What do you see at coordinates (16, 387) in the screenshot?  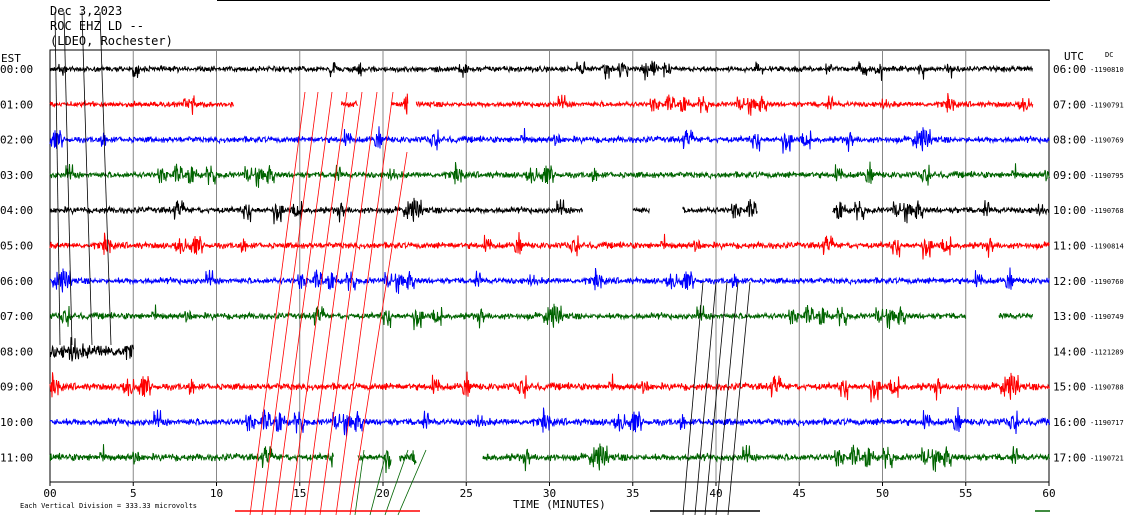 I see `est-hour-label: 09:00` at bounding box center [16, 387].